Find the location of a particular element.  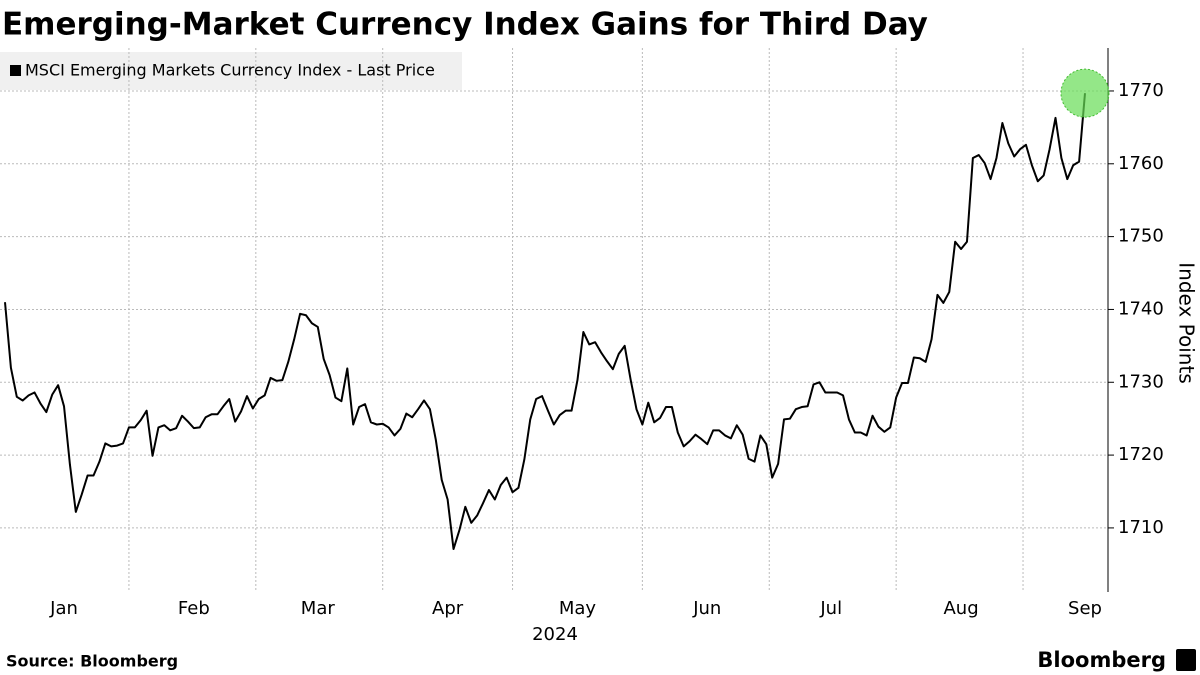

y-tick-label: 1730 is located at coordinates (1141, 381).